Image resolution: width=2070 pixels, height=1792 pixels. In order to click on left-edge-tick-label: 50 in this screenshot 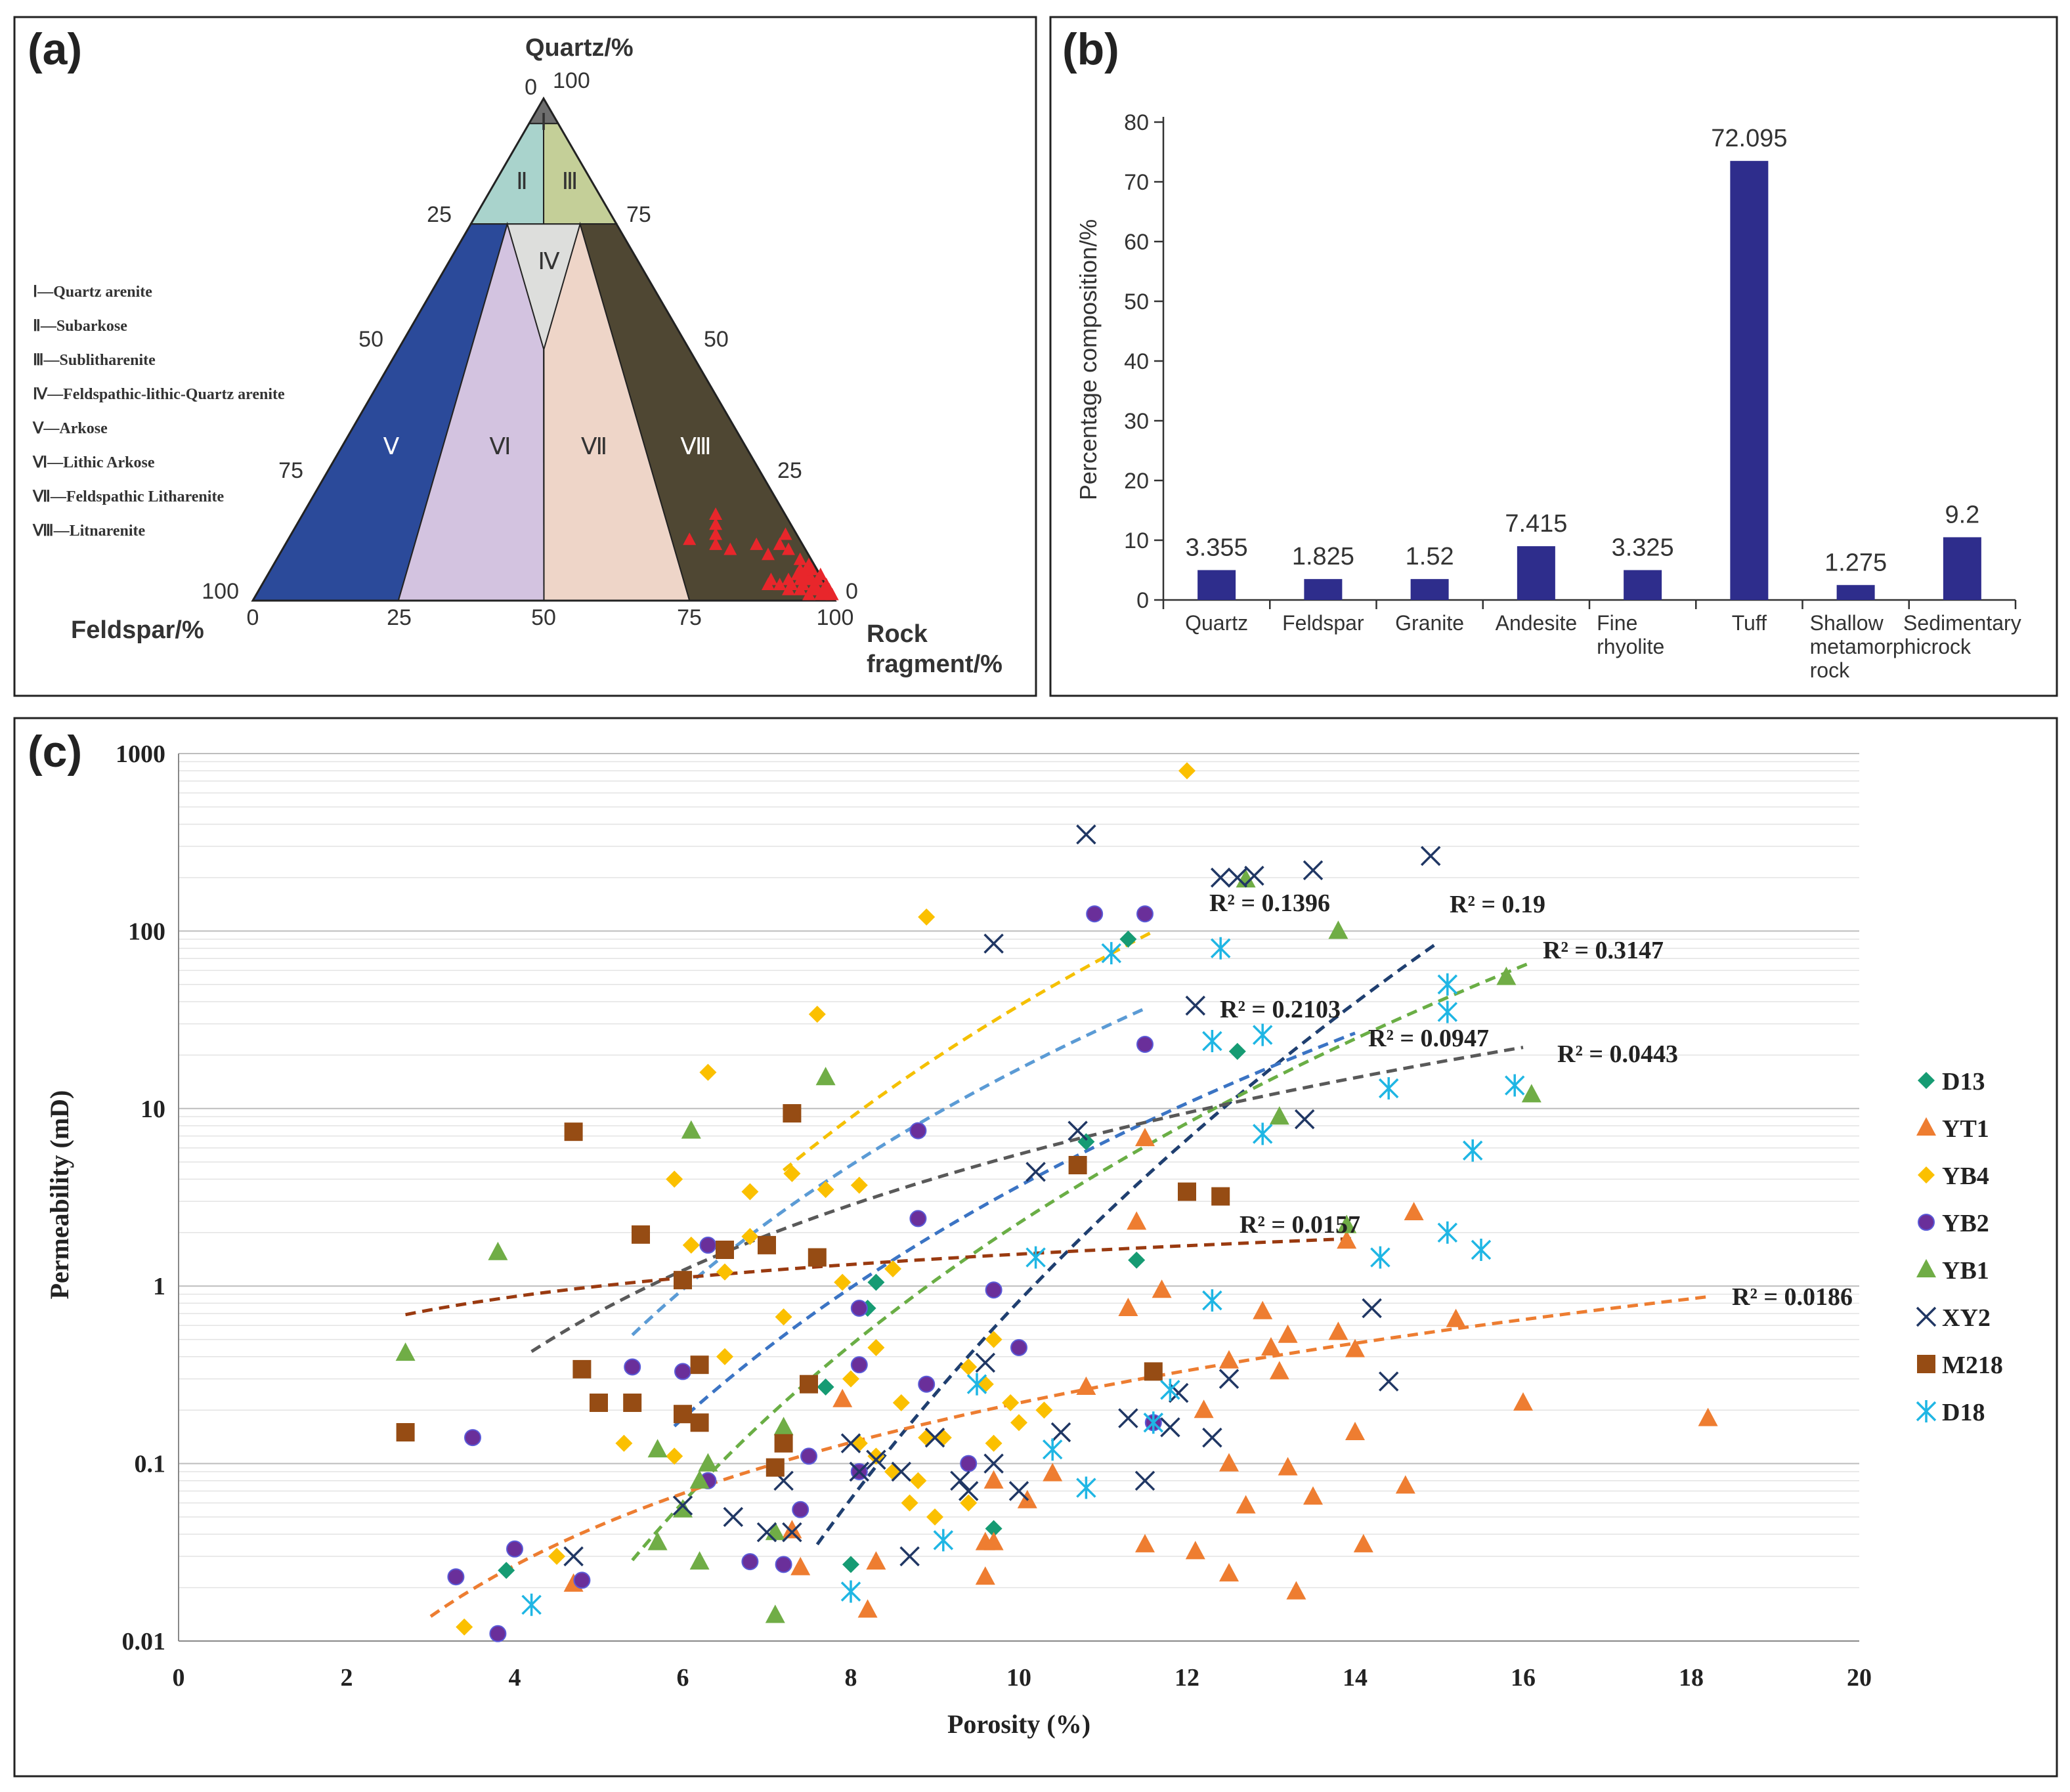, I will do `click(370, 339)`.